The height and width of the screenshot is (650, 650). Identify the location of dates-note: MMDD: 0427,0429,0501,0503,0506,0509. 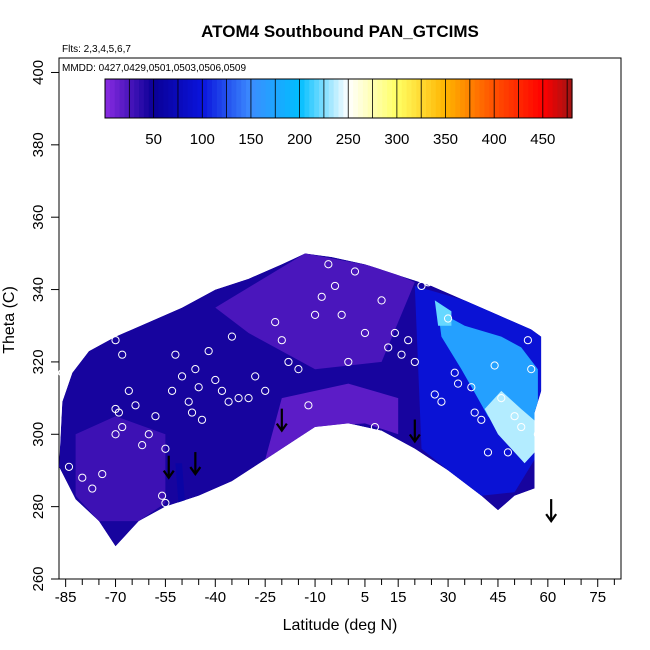
(154, 68).